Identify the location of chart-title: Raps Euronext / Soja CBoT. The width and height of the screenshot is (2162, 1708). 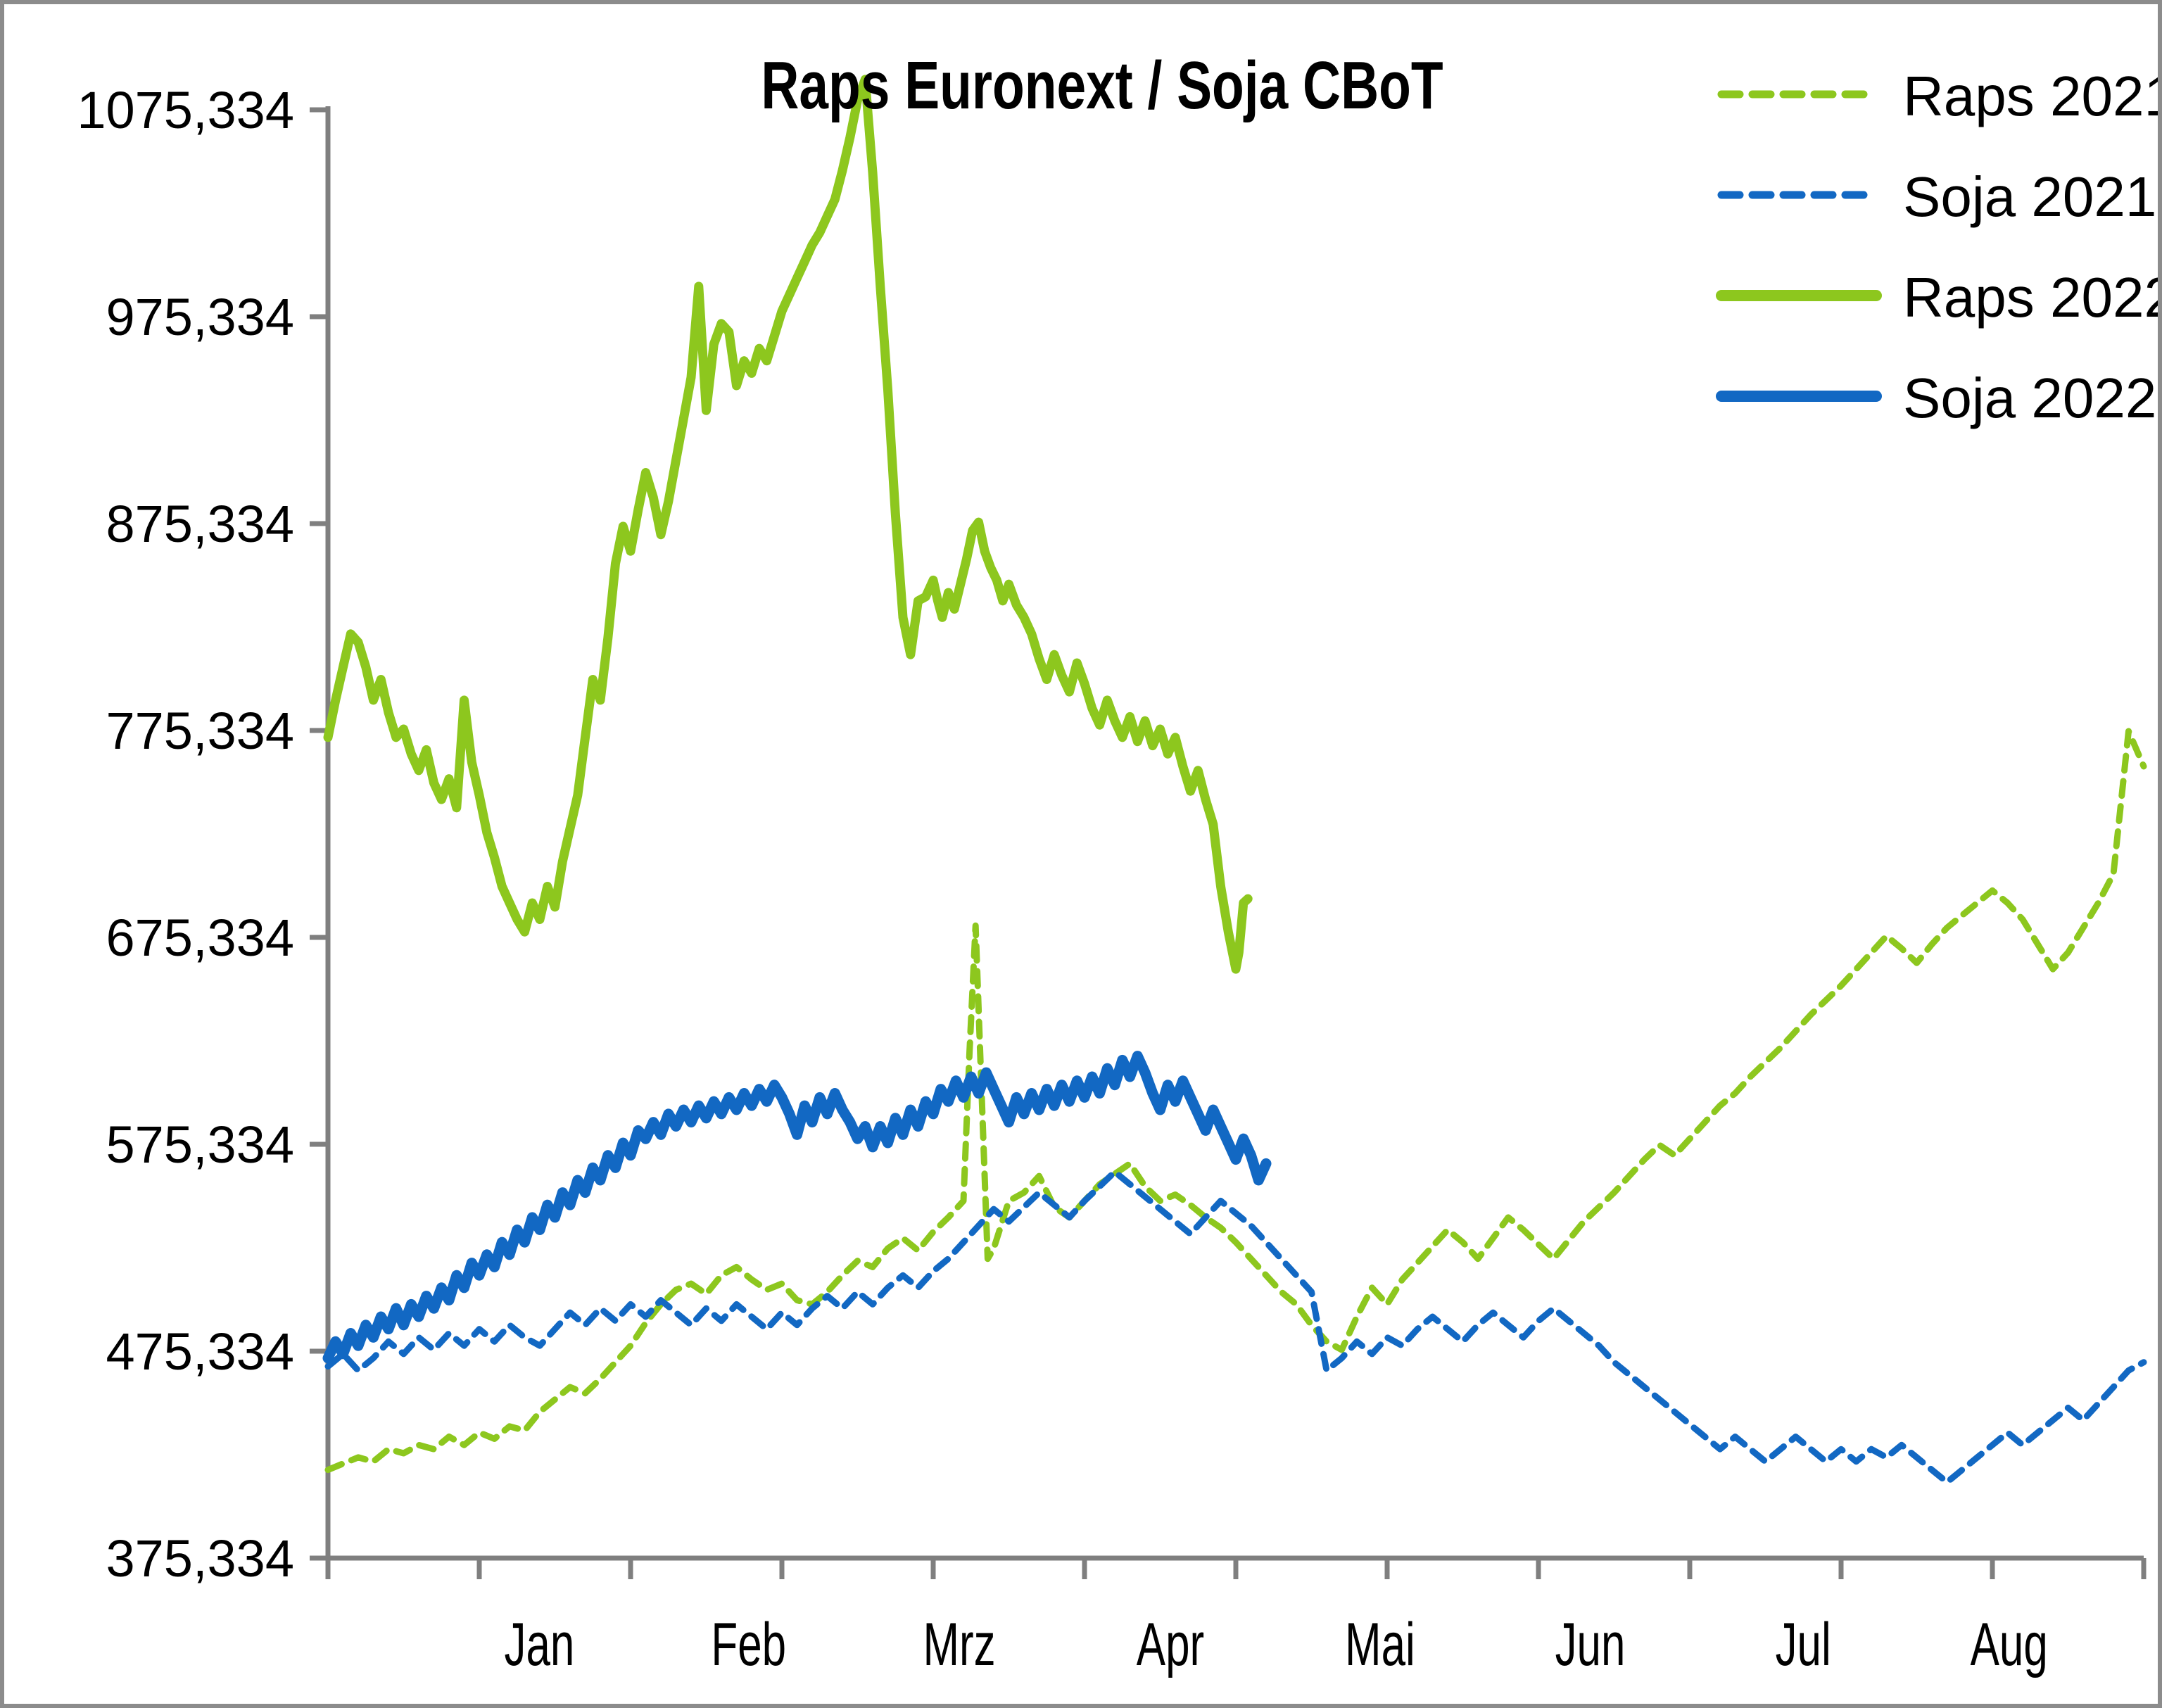
(1102, 85).